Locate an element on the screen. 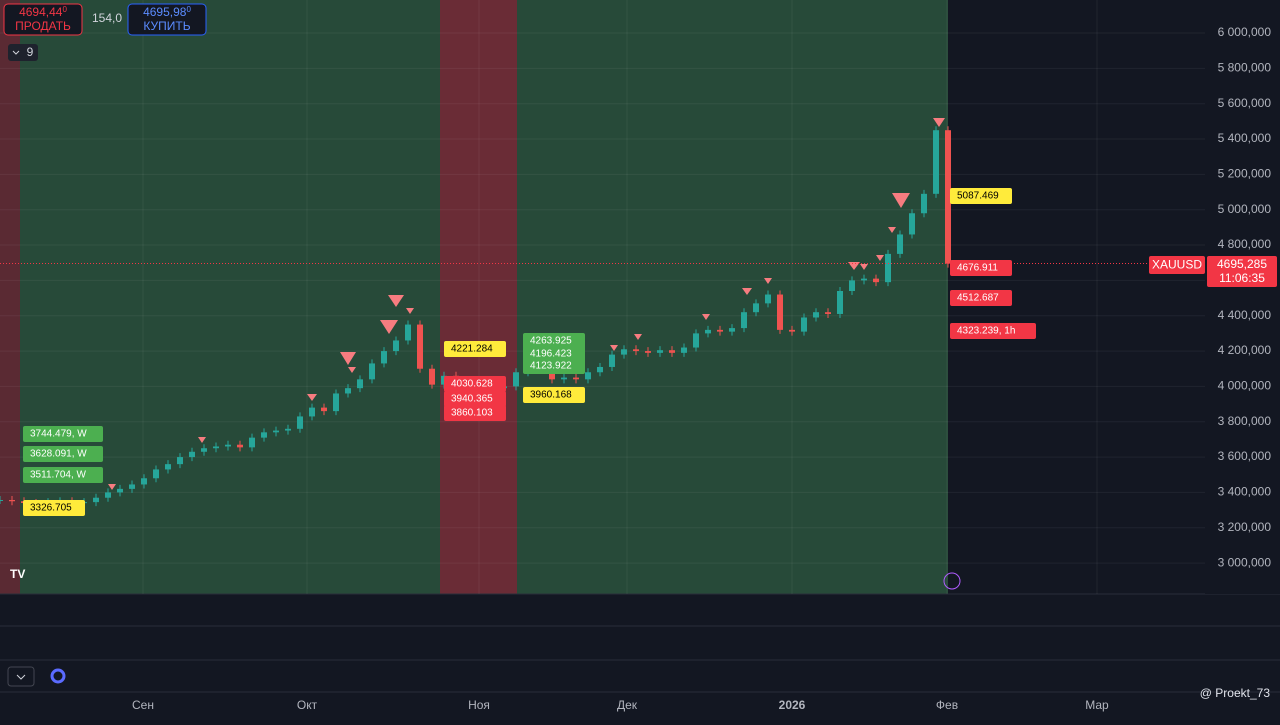  spread: 154,0 is located at coordinates (107, 18).